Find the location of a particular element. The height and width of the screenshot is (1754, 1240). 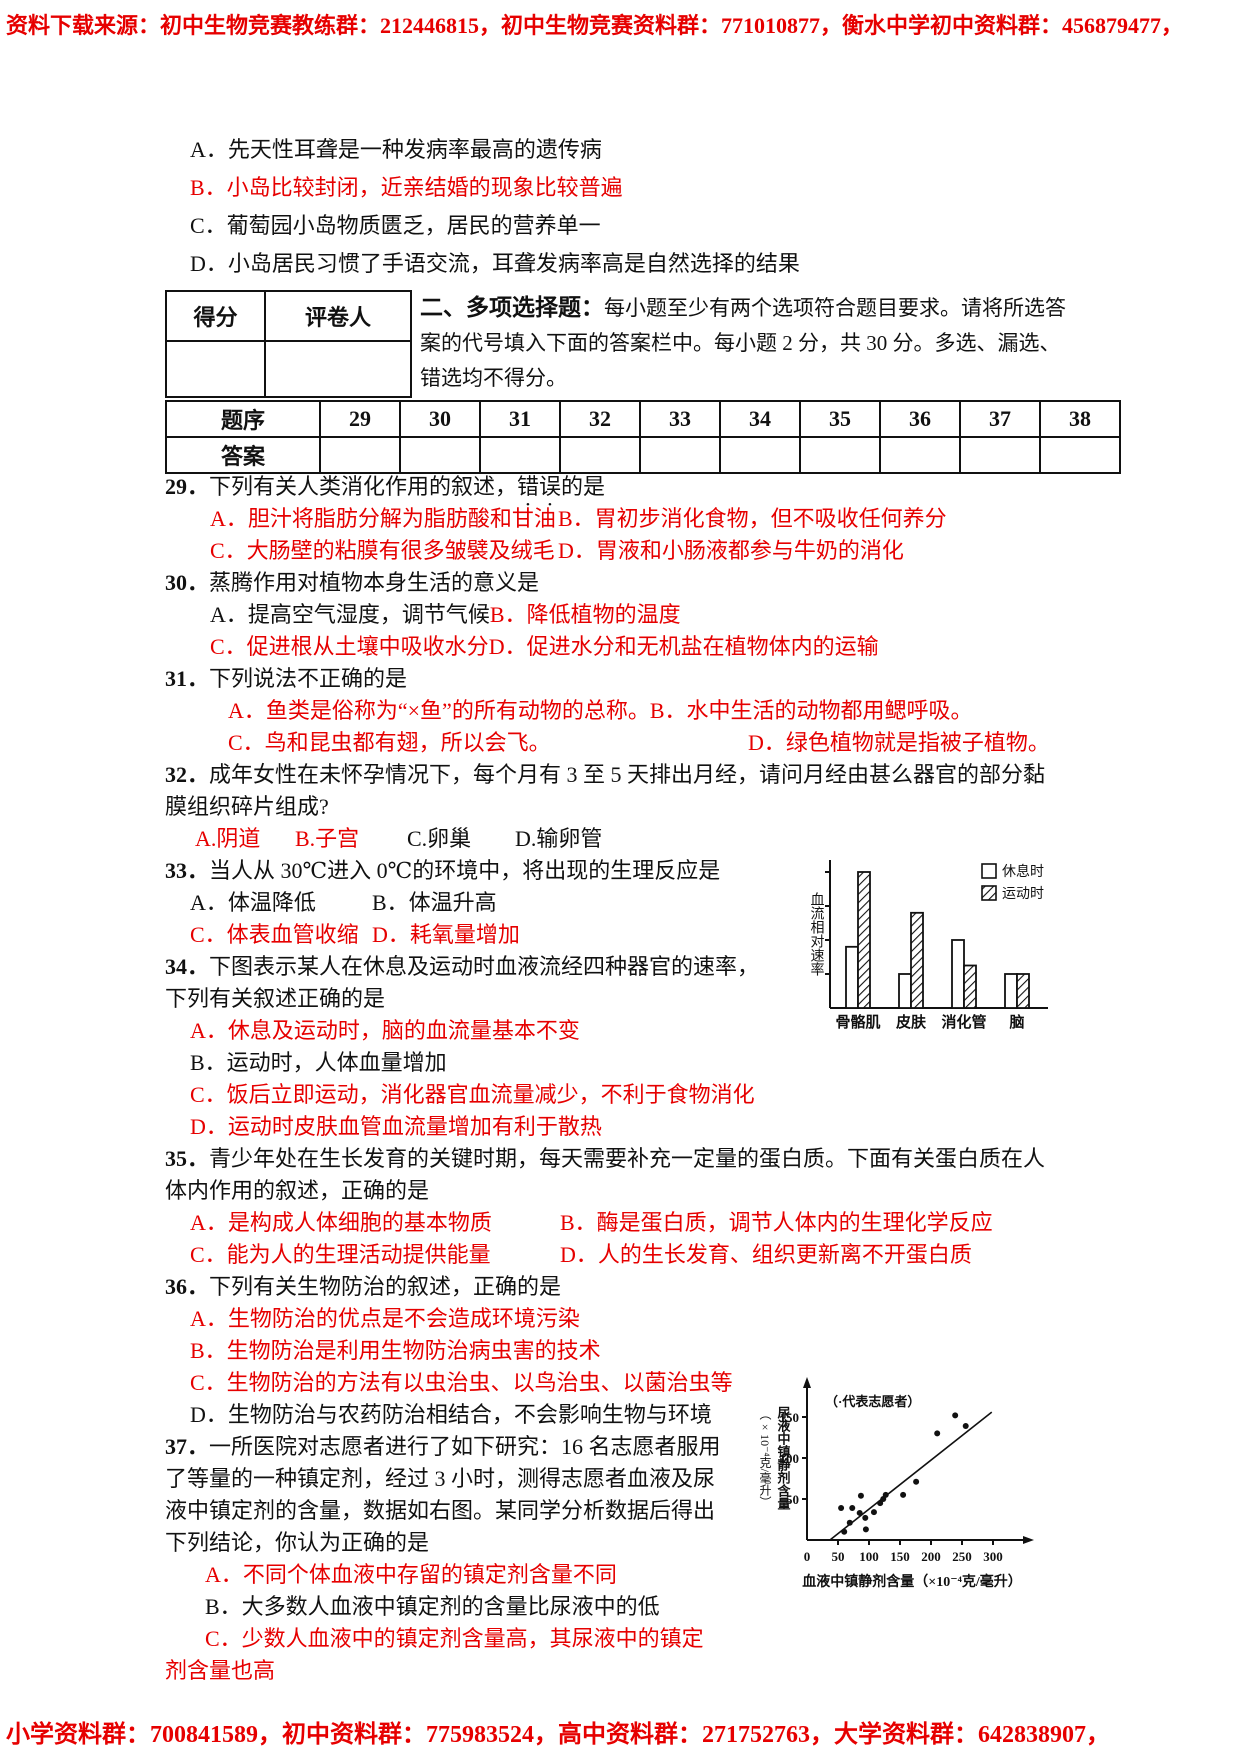

section2-line2: 案的代号填入下面的答案栏中。每小题 2 分，共 30 分。多选、漏选、 is located at coordinates (740, 343).